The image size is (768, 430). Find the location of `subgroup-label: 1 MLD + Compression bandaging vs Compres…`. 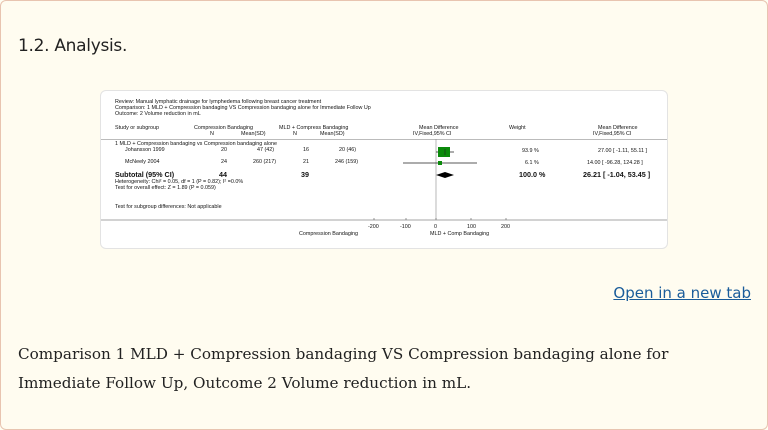

subgroup-label: 1 MLD + Compression bandaging vs Compres… is located at coordinates (196, 144).